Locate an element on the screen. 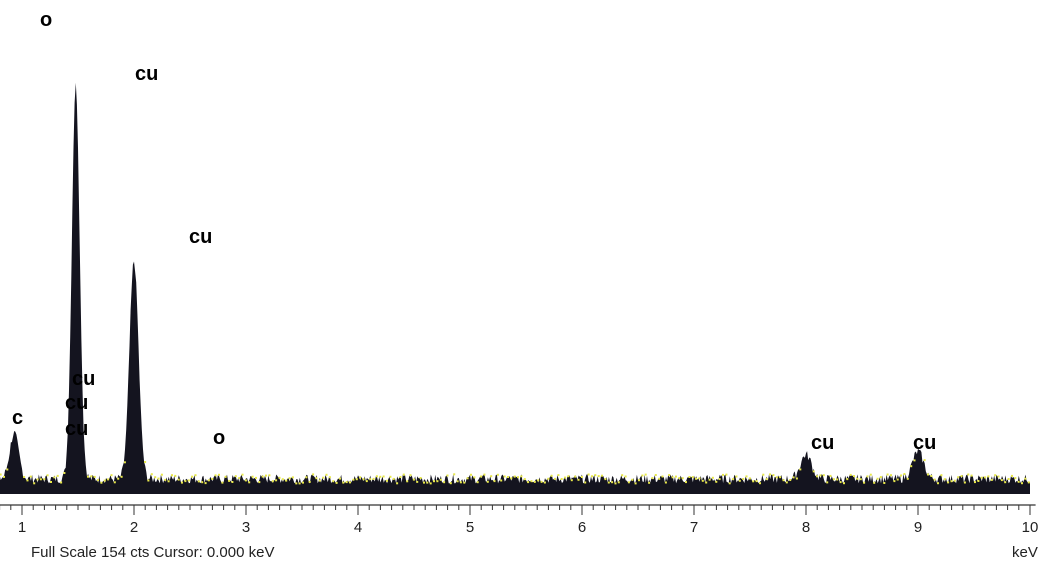  peak-label-cu-1: cu is located at coordinates (83, 379).